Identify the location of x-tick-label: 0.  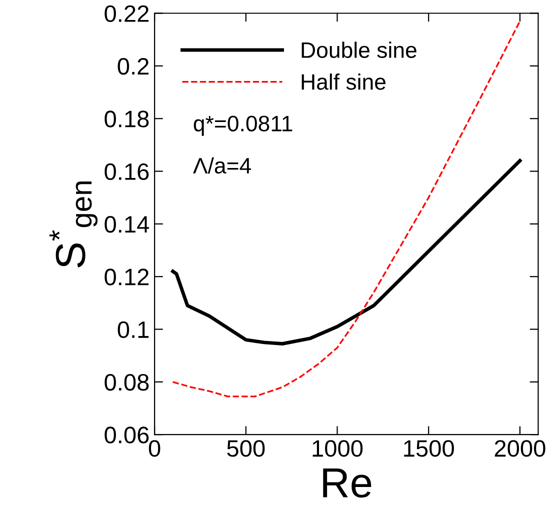
(154, 448).